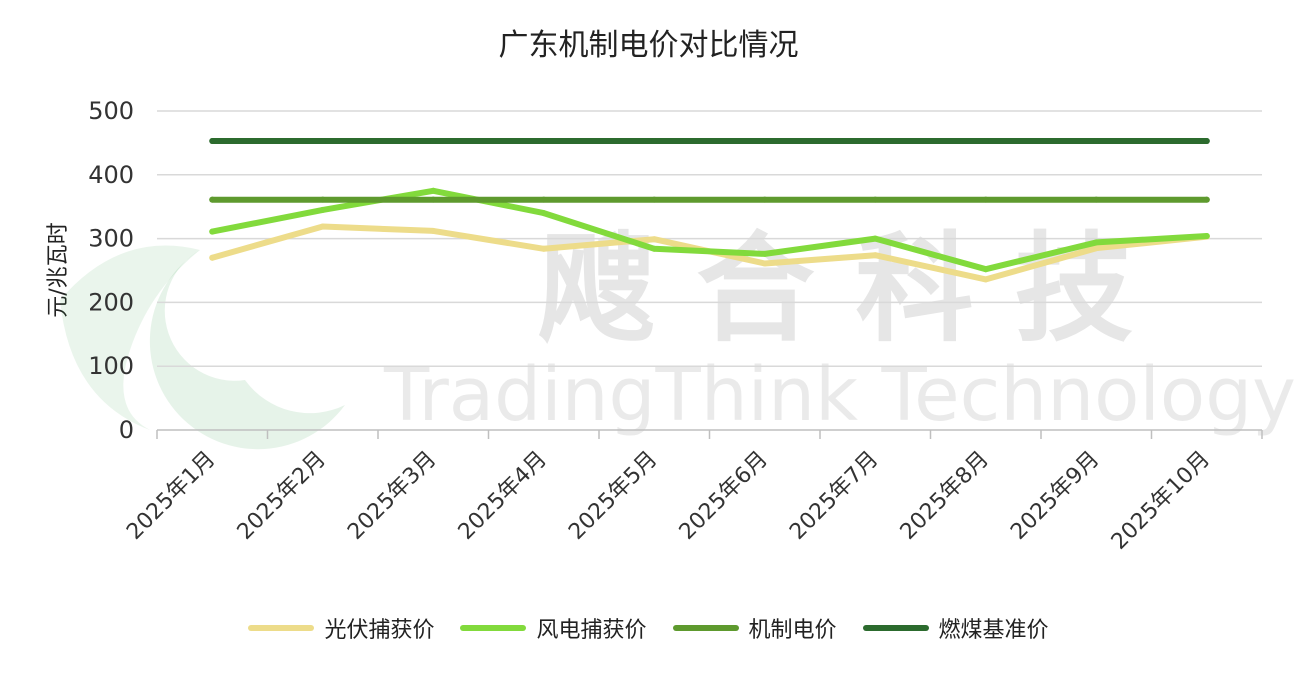  What do you see at coordinates (834, 496) in the screenshot?
I see `x-tick-label: 2025年7月` at bounding box center [834, 496].